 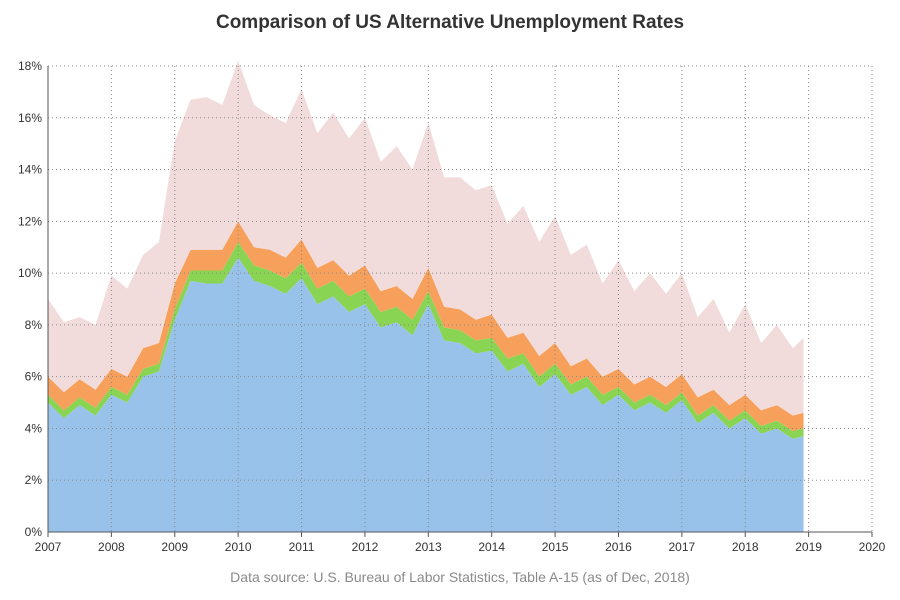 I want to click on x-tick-label: 2017, so click(x=681, y=547).